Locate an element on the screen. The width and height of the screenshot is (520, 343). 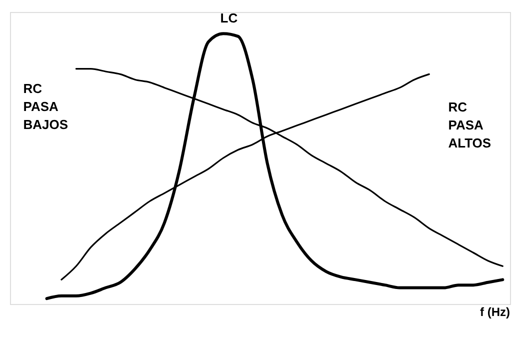
series-label: LC is located at coordinates (229, 18).